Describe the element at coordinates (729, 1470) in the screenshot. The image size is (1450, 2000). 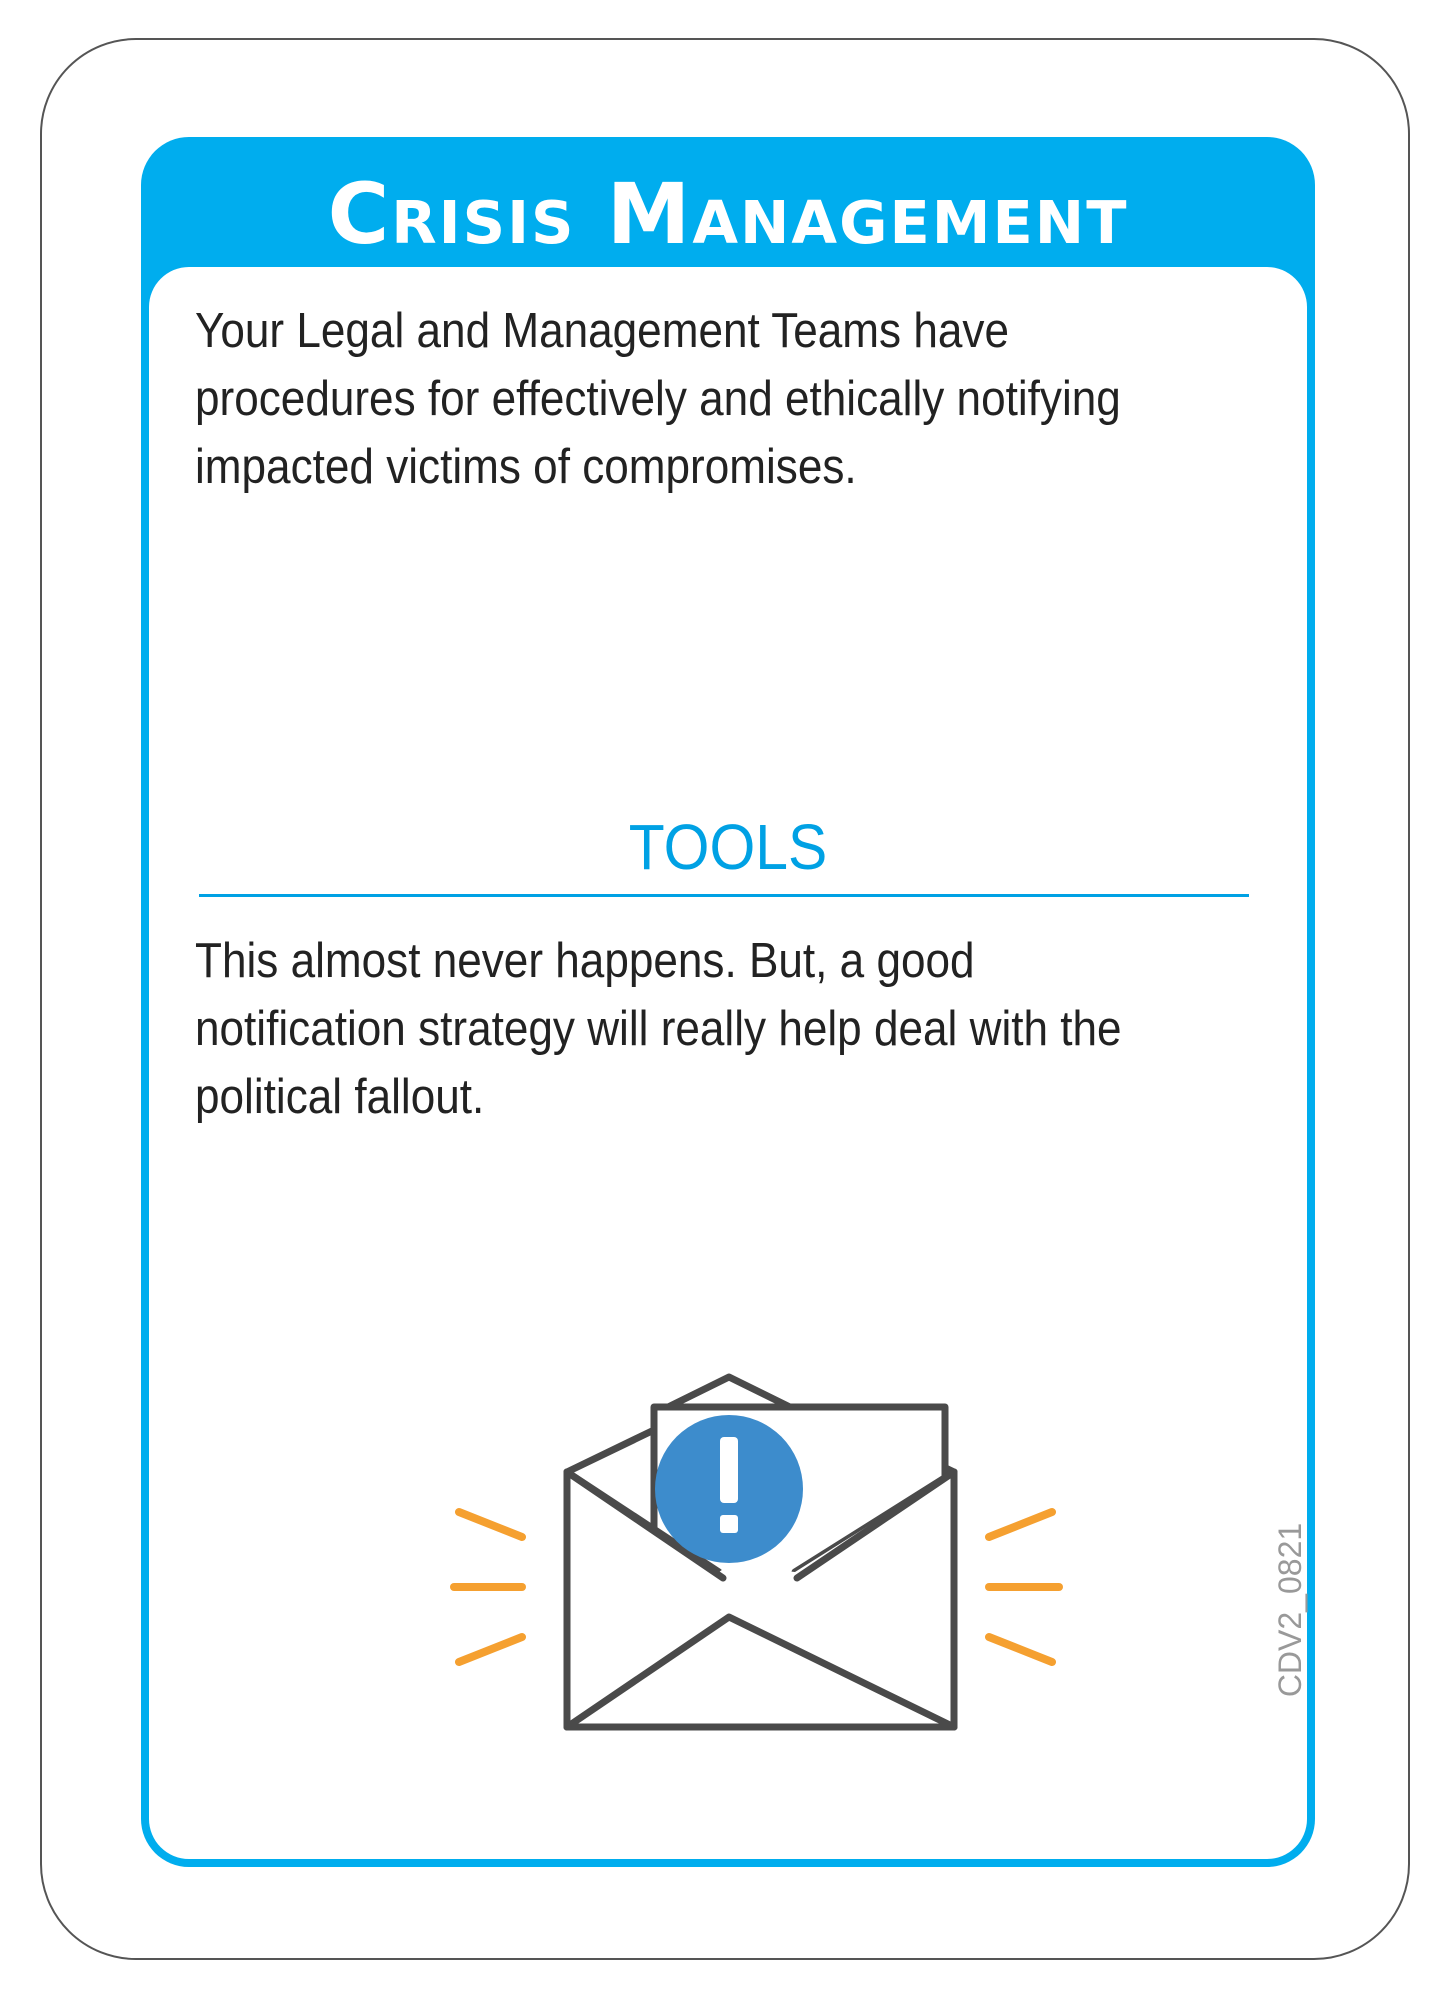
I see `alert-bar` at that location.